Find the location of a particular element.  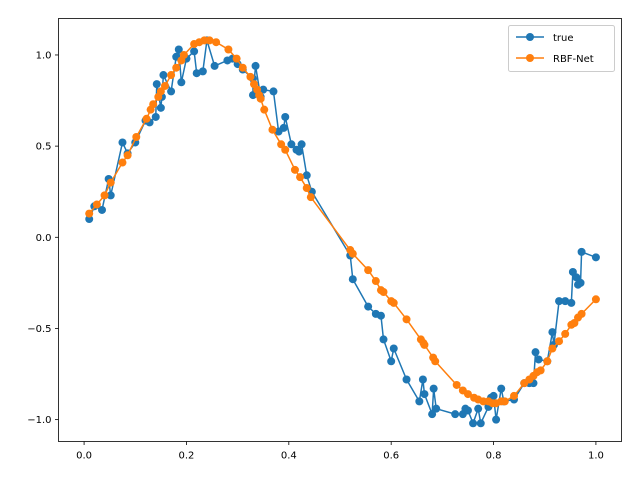

x-tick-label: 0.2 is located at coordinates (187, 456).